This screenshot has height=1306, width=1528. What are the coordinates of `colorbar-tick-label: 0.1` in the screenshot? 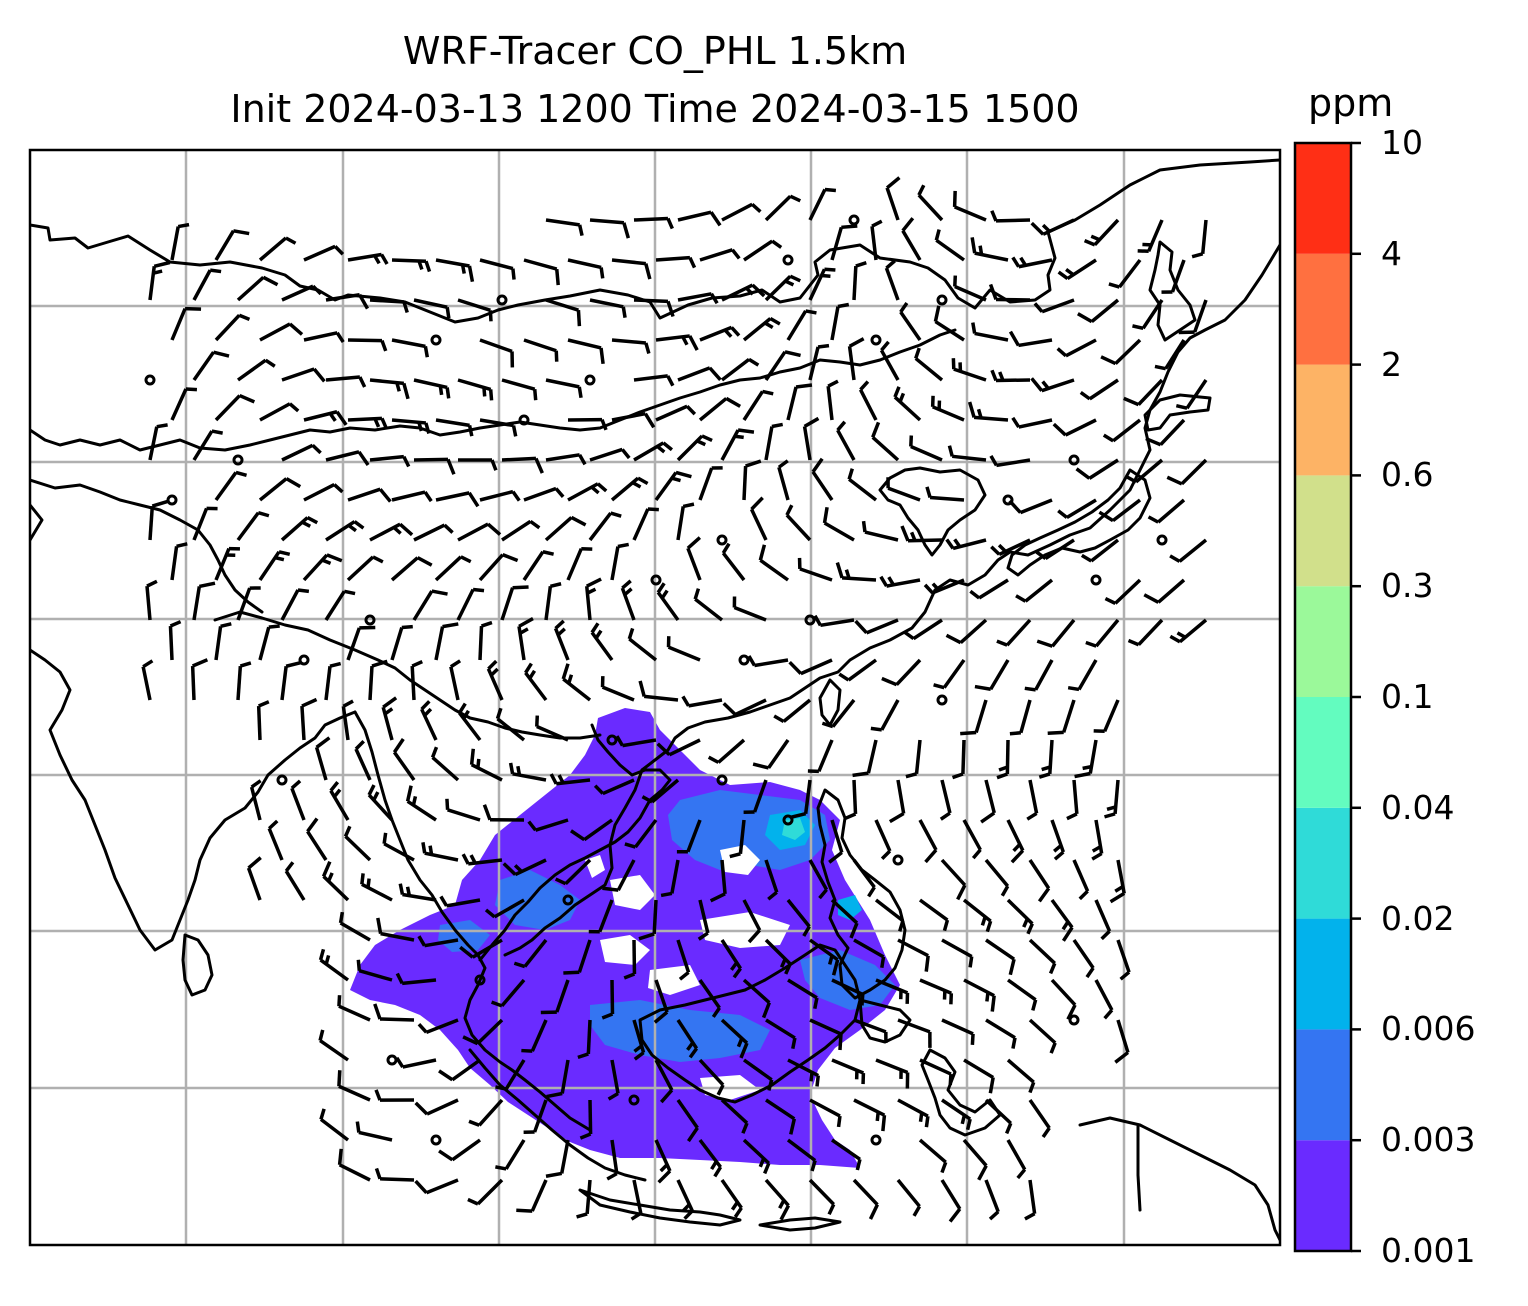 It's located at (1407, 696).